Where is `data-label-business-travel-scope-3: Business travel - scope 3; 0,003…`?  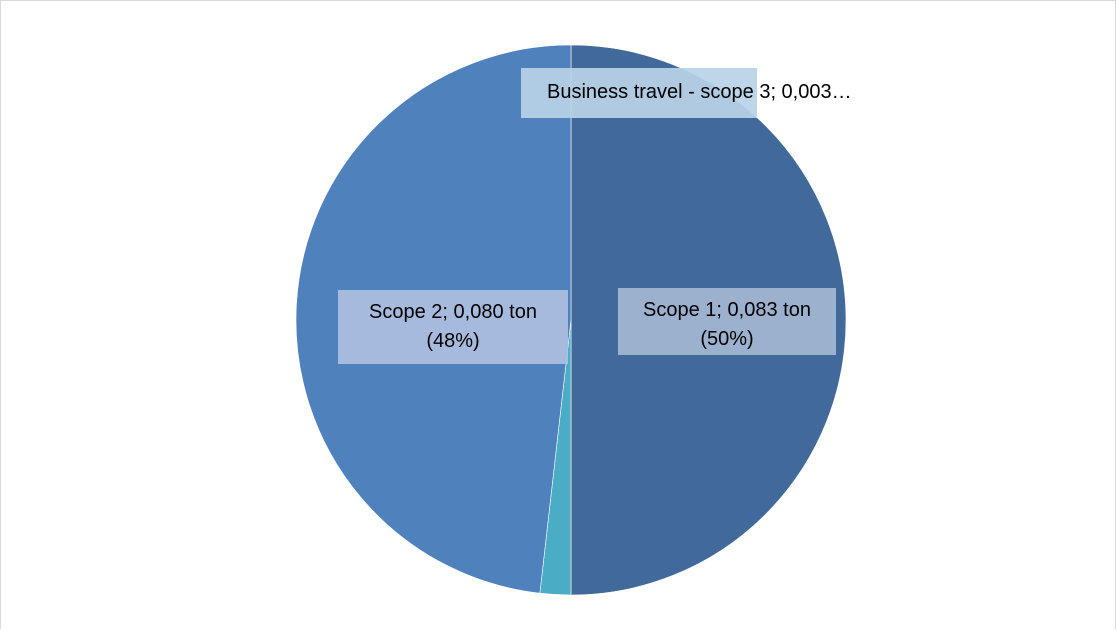 data-label-business-travel-scope-3: Business travel - scope 3; 0,003… is located at coordinates (686, 93).